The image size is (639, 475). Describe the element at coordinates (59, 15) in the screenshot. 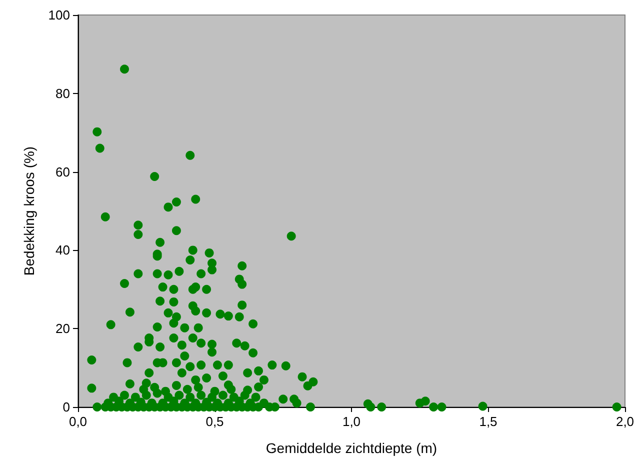

I see `y-tick-label: 100` at that location.